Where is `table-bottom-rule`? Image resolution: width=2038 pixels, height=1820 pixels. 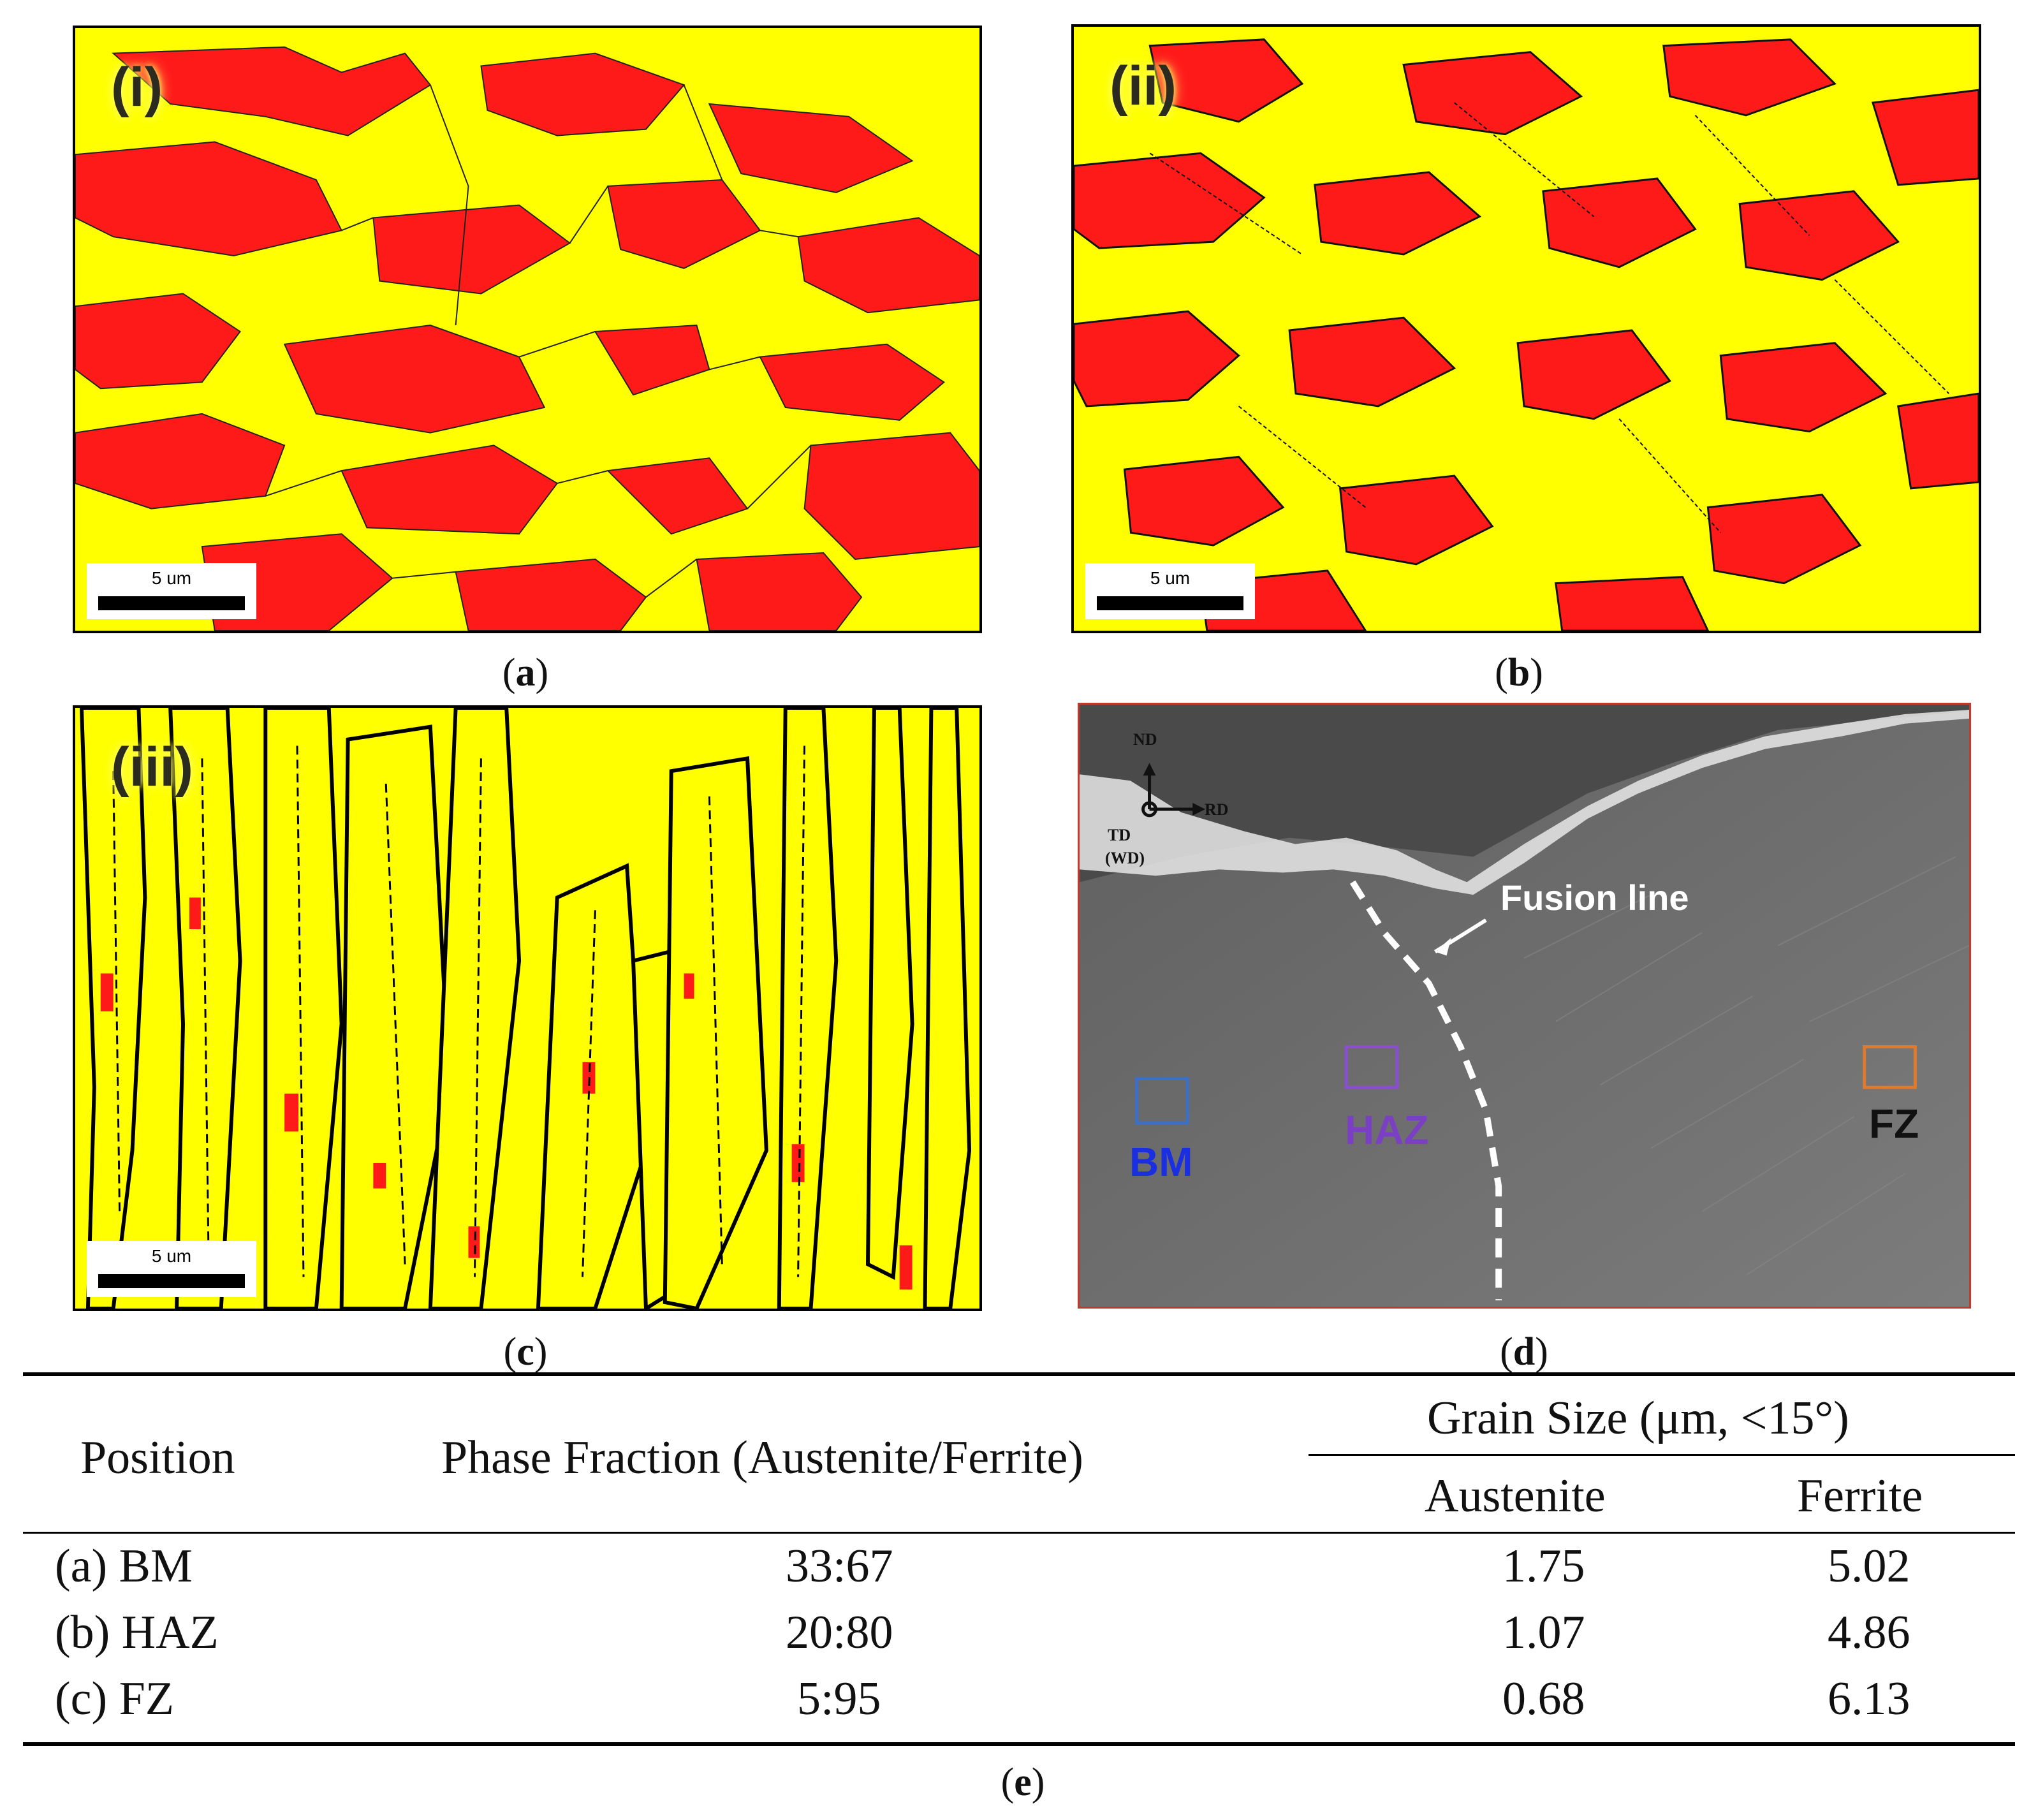
table-bottom-rule is located at coordinates (1019, 1744).